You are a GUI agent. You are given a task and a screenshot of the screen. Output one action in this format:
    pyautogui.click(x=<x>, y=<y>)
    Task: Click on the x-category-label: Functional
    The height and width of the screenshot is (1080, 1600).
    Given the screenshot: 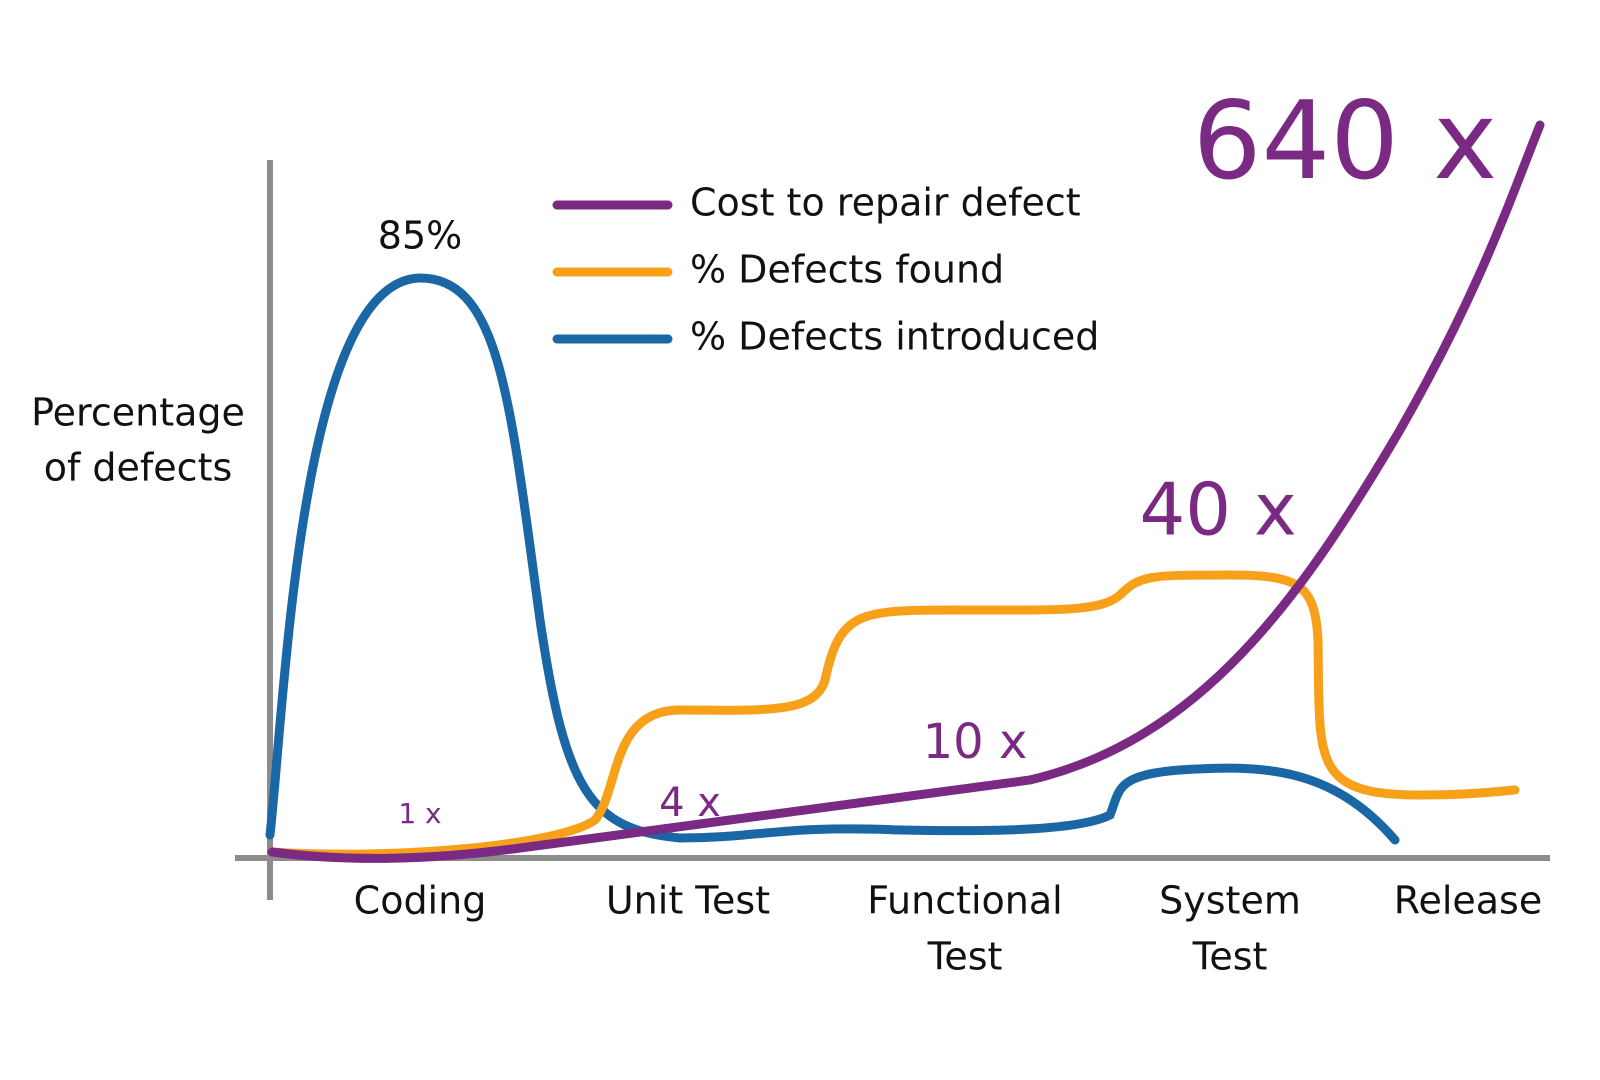 What is the action you would take?
    pyautogui.click(x=964, y=901)
    